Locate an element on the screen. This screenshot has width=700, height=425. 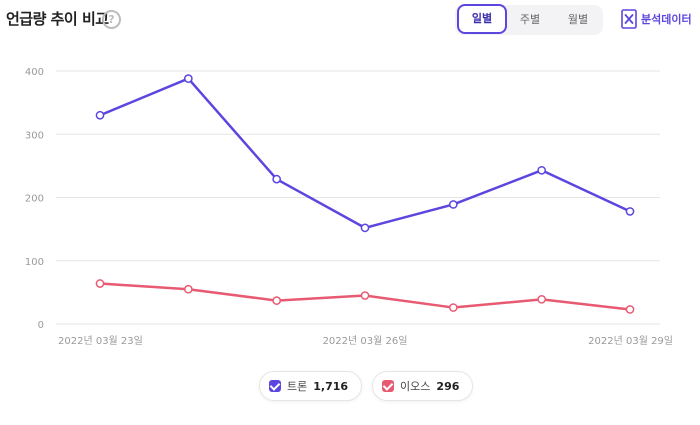
x-tick-label: 2022년 03월 23일 is located at coordinates (100, 341).